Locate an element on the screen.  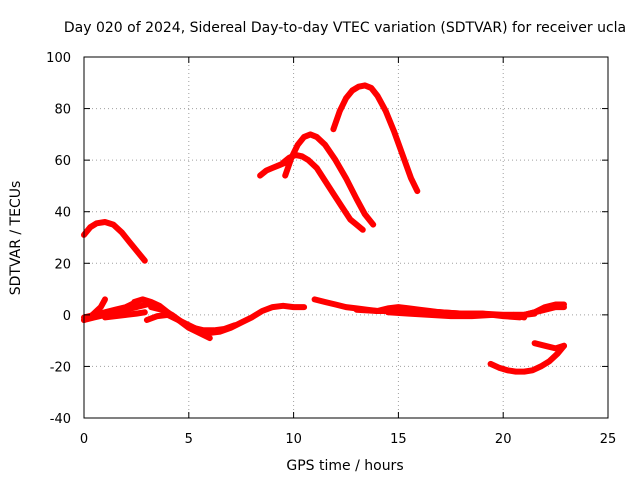
x-tick-label: 20 is located at coordinates (503, 439).